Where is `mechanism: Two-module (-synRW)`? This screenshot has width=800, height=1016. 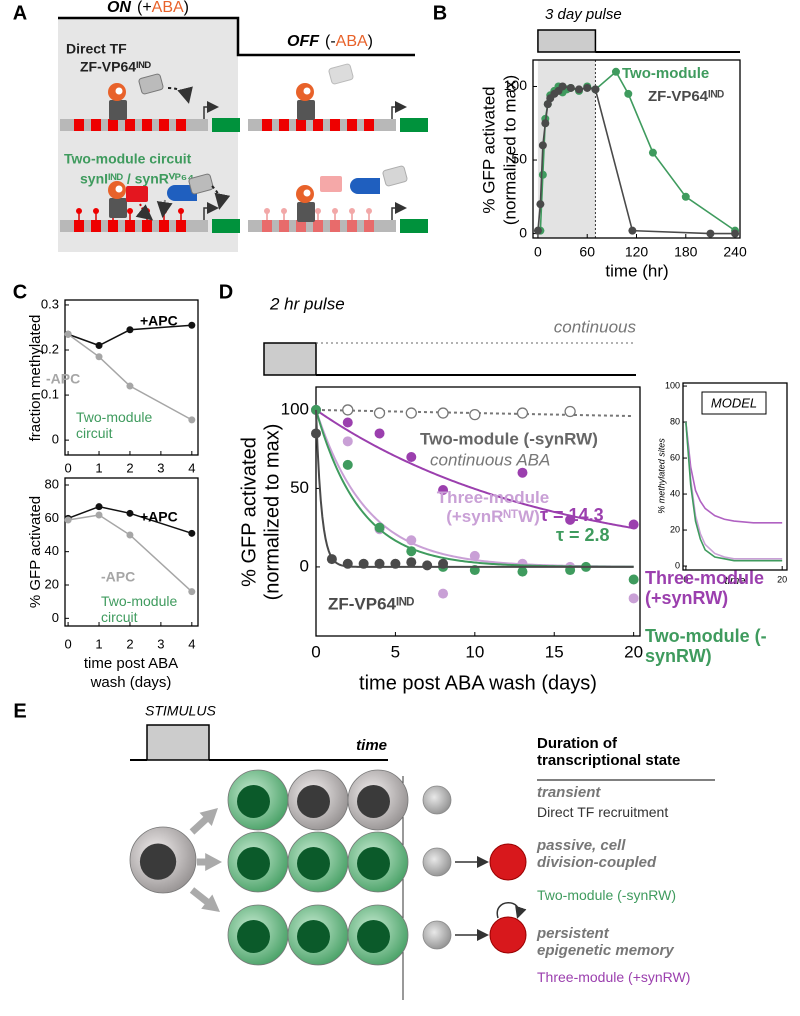 mechanism: Two-module (-synRW) is located at coordinates (606, 895).